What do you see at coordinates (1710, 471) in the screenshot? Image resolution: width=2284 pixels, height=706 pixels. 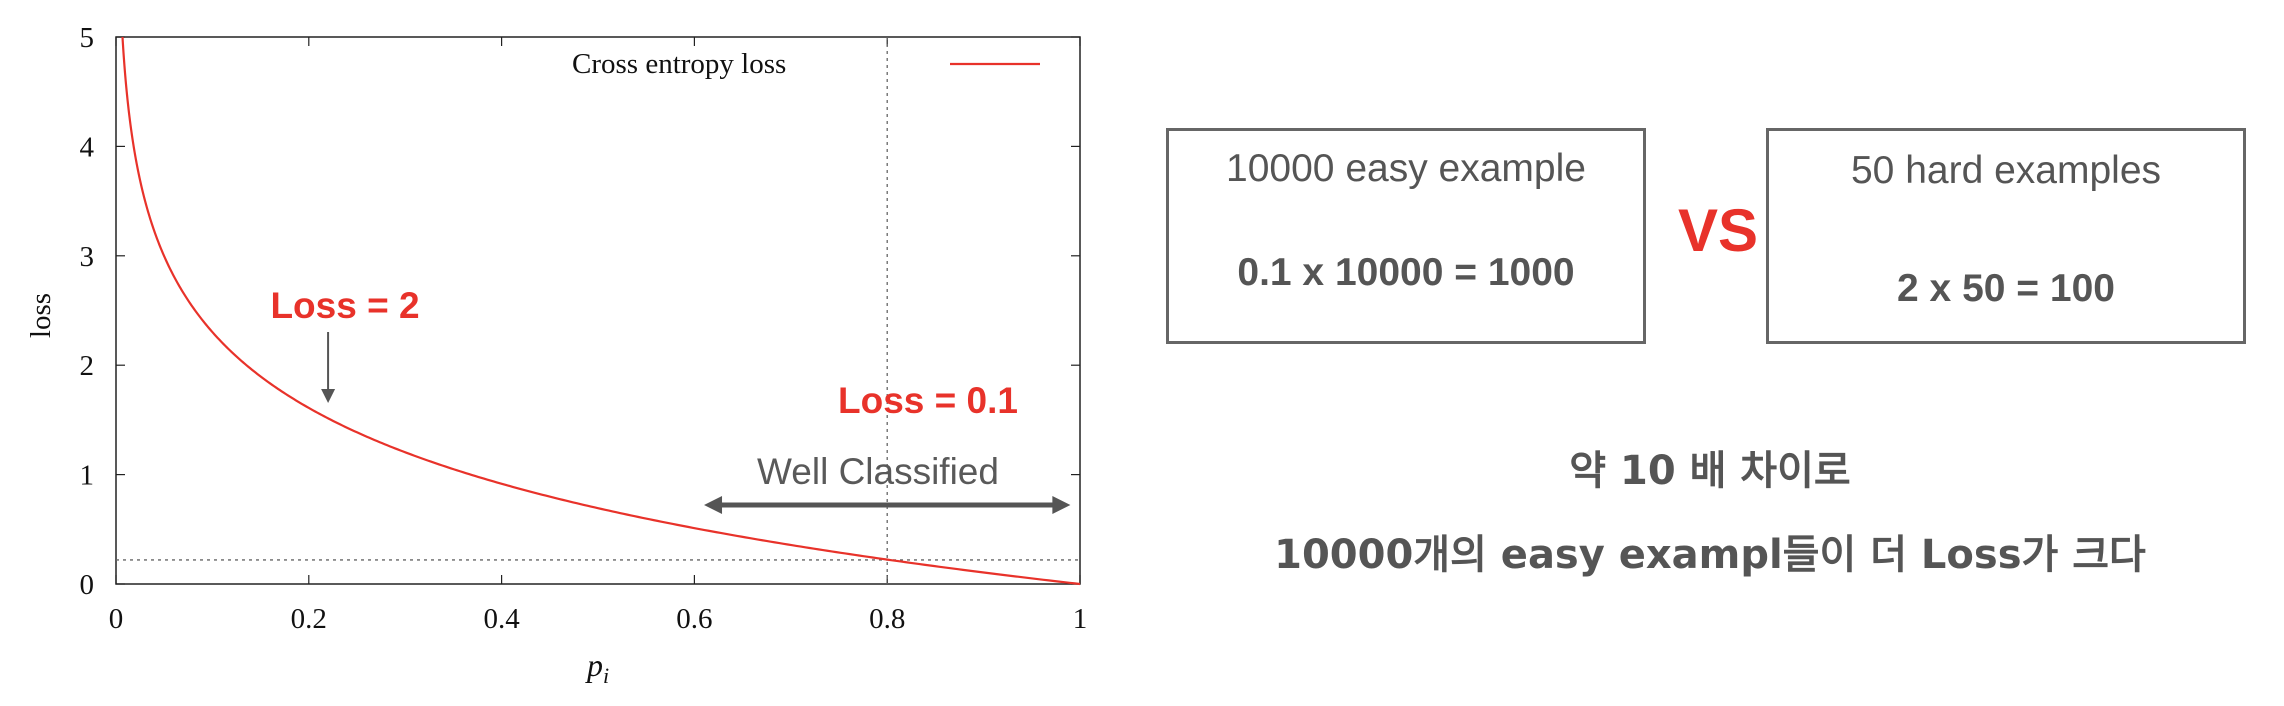 I see `summary-line-1: 약 10 배 차이로` at bounding box center [1710, 471].